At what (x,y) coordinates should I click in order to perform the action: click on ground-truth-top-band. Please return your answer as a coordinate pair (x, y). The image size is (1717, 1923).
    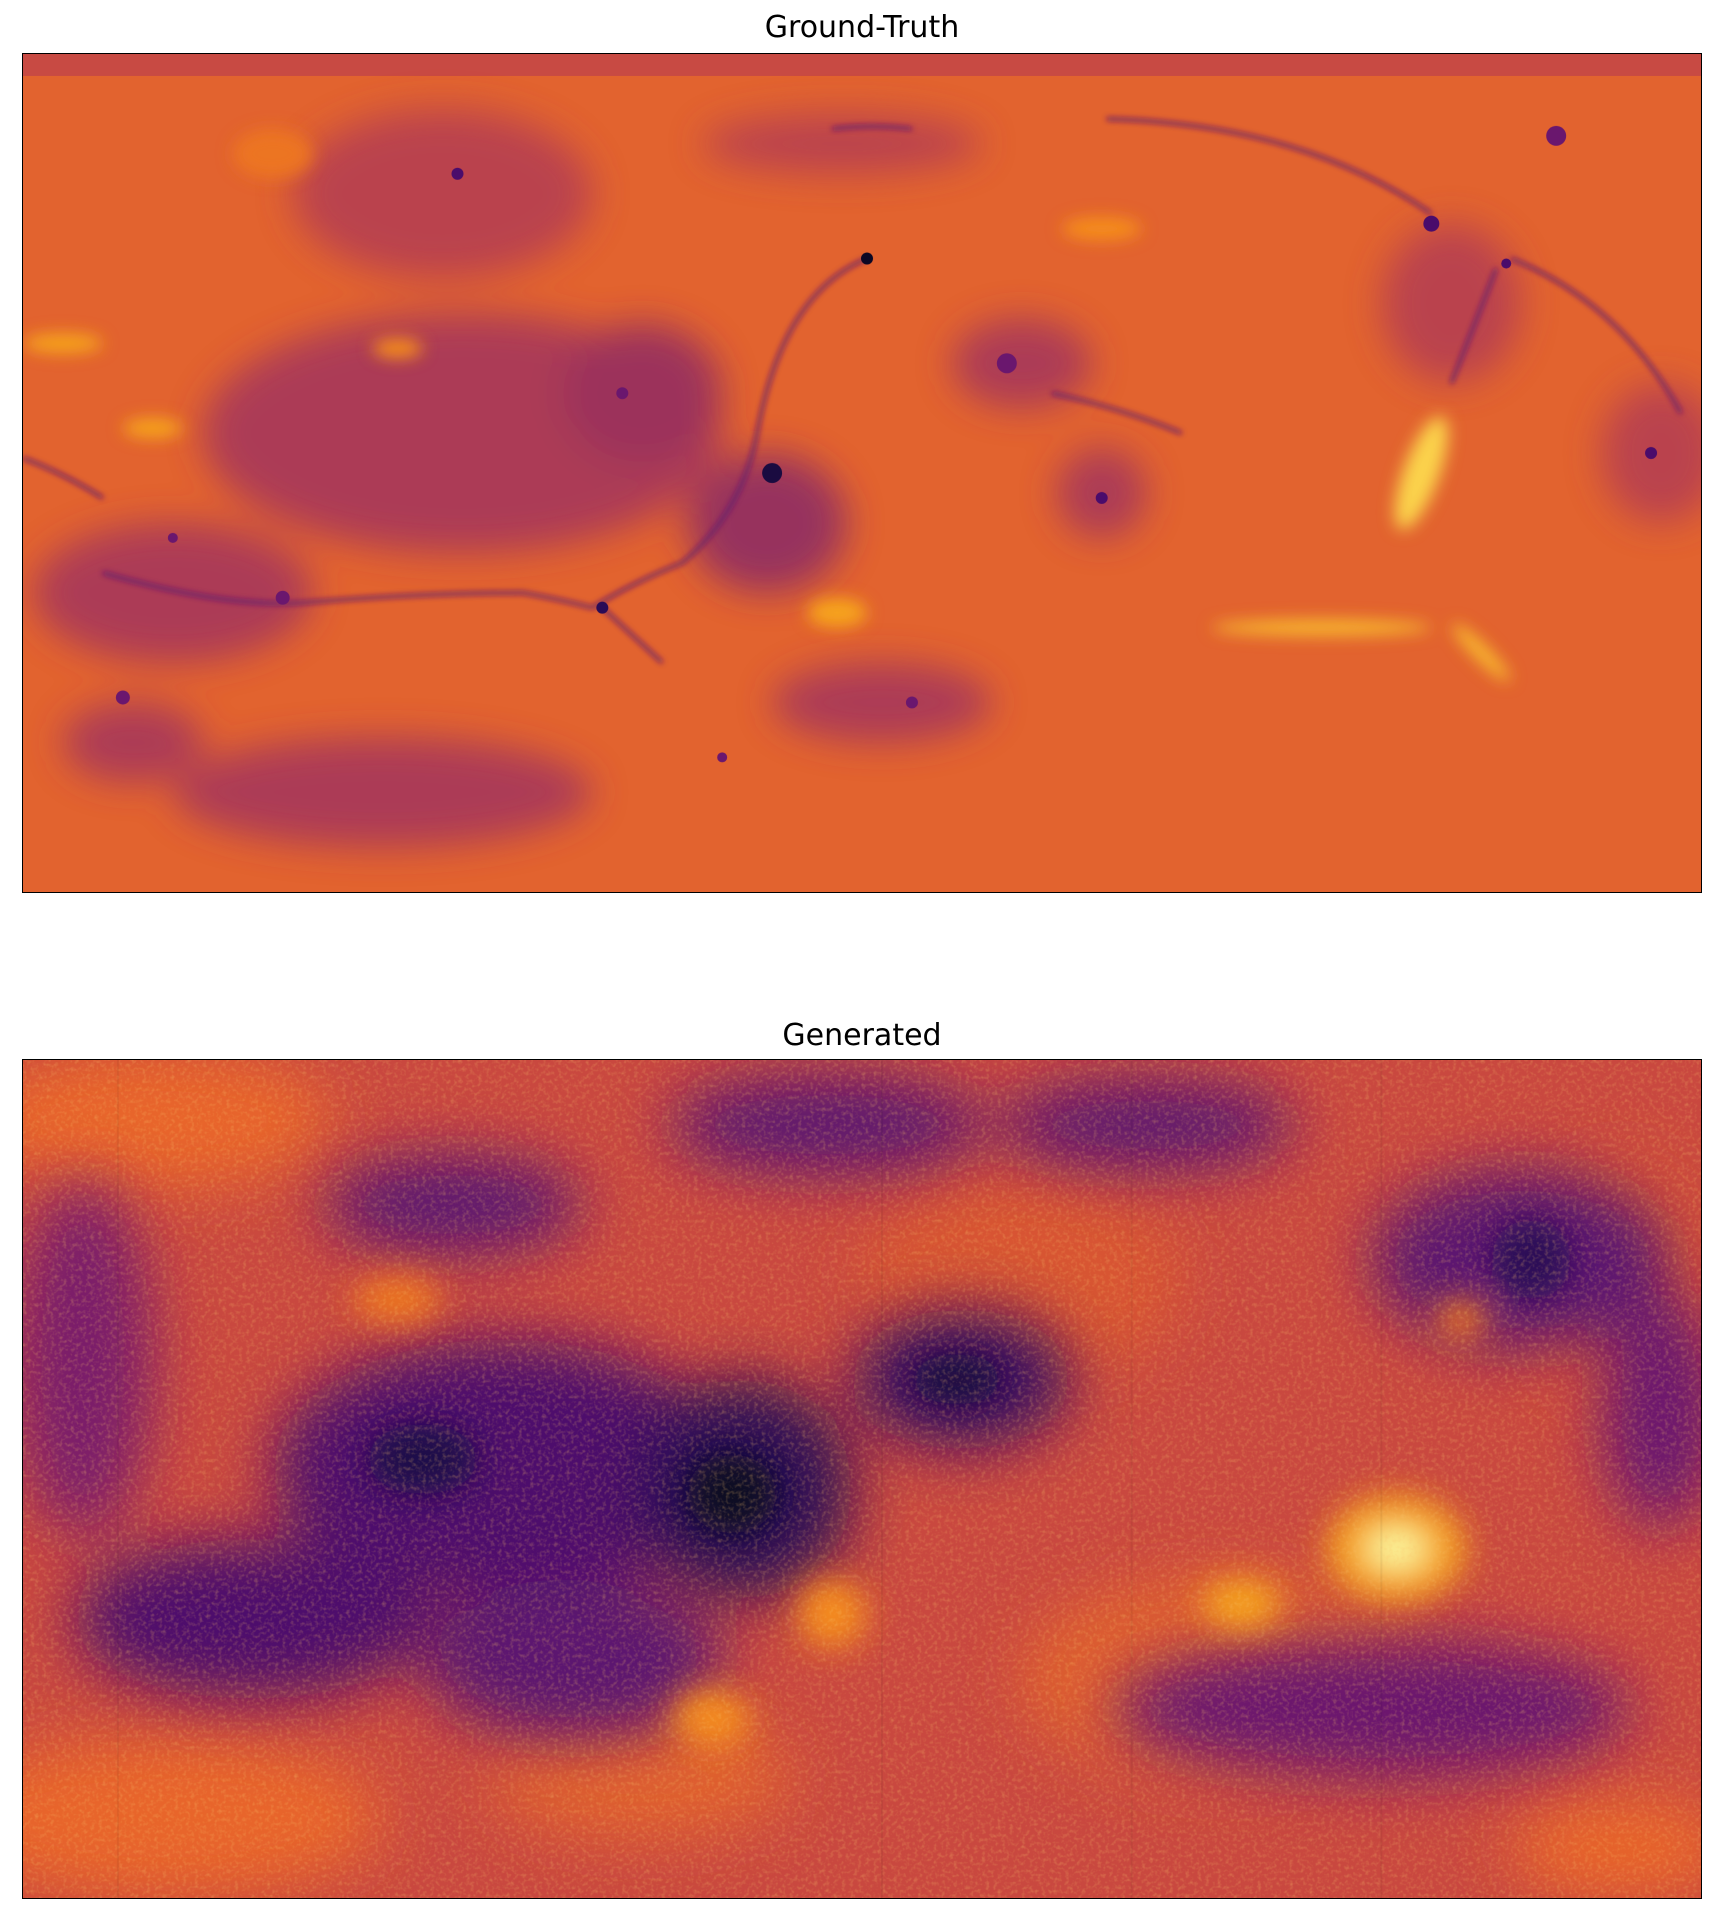
    Looking at the image, I should click on (862, 65).